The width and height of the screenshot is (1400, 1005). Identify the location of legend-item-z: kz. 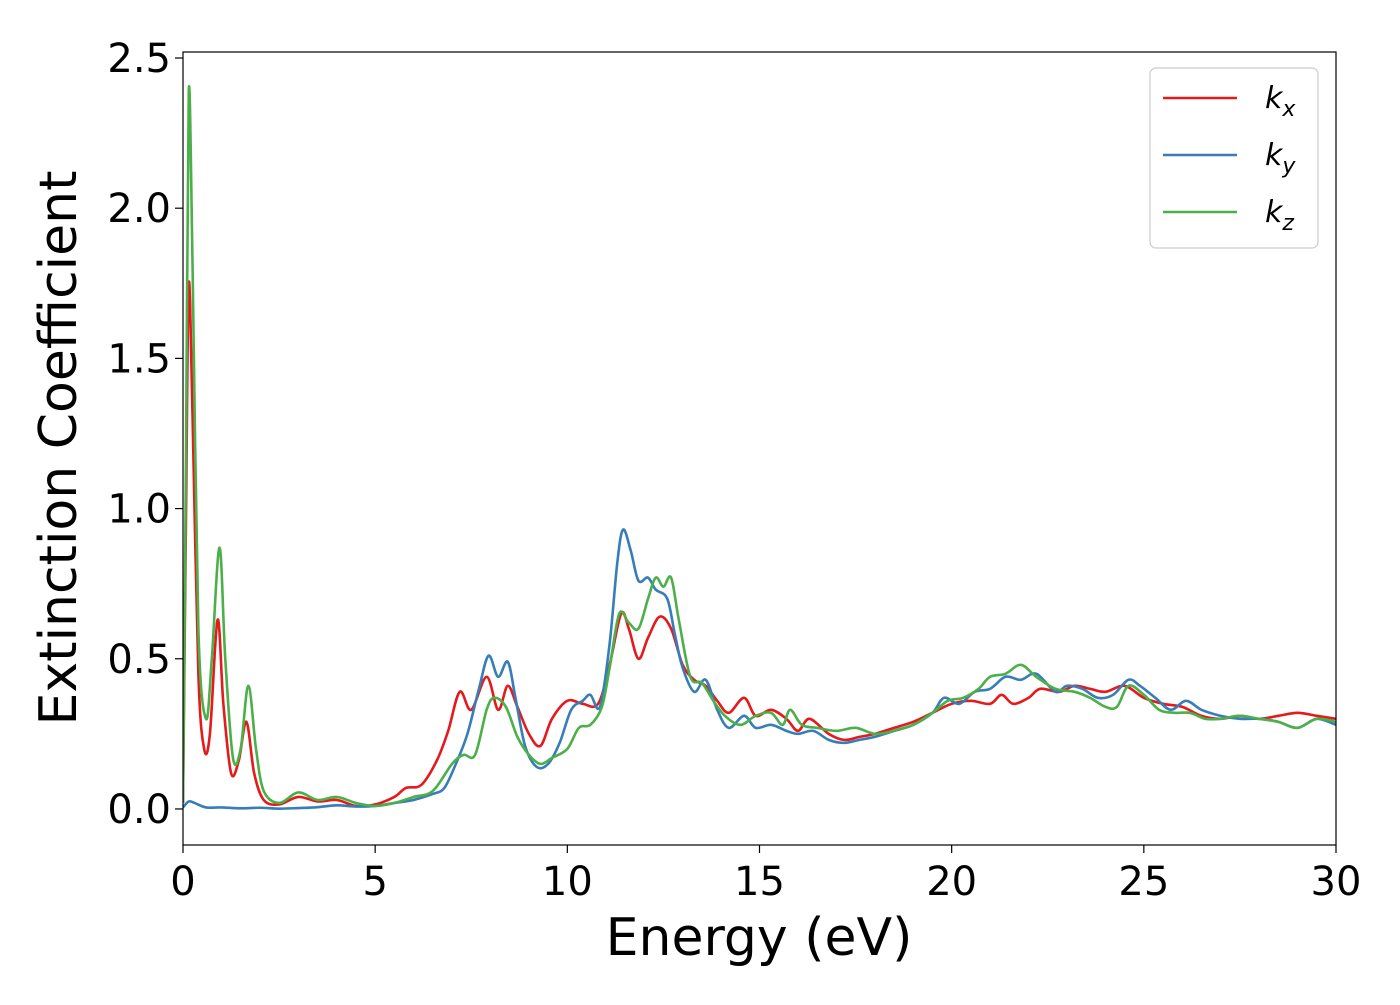
(1228, 215).